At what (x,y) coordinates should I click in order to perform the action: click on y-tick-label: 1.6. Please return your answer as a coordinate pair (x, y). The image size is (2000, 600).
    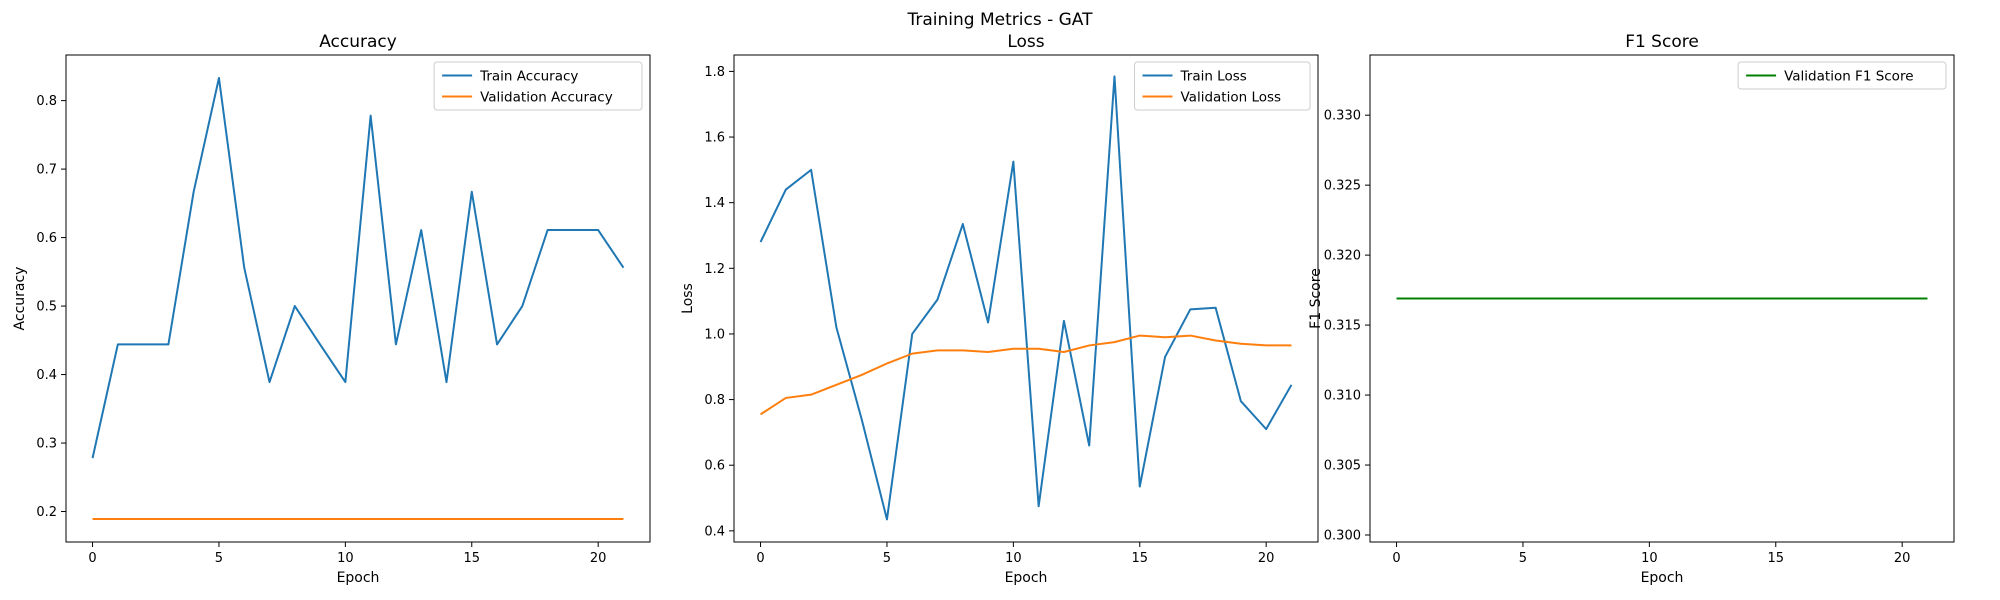
    Looking at the image, I should click on (714, 138).